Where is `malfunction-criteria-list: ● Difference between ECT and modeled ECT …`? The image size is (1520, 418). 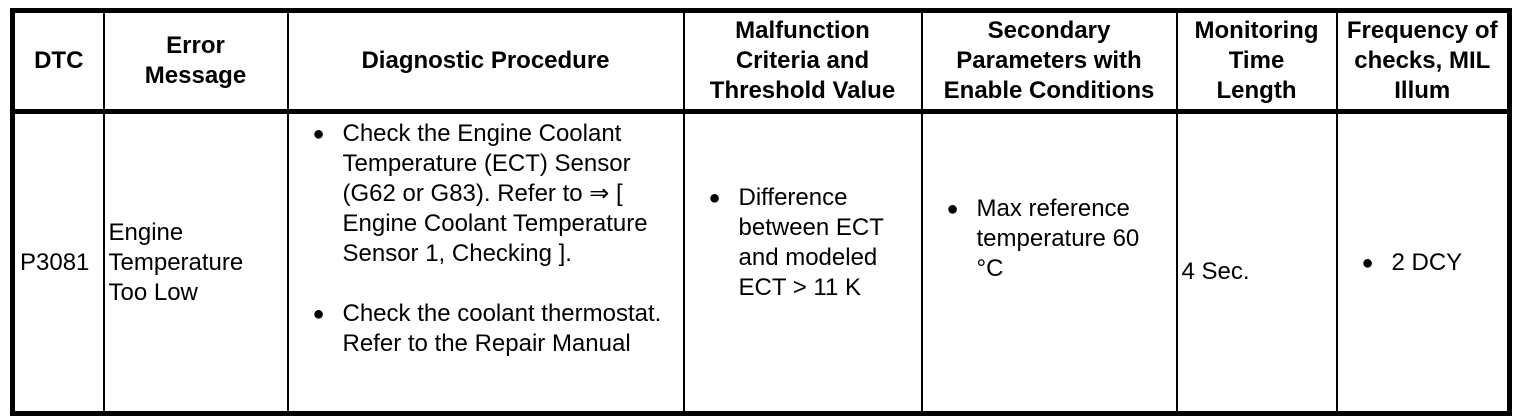 malfunction-criteria-list: ● Difference between ECT and modeled ECT … is located at coordinates (800, 243).